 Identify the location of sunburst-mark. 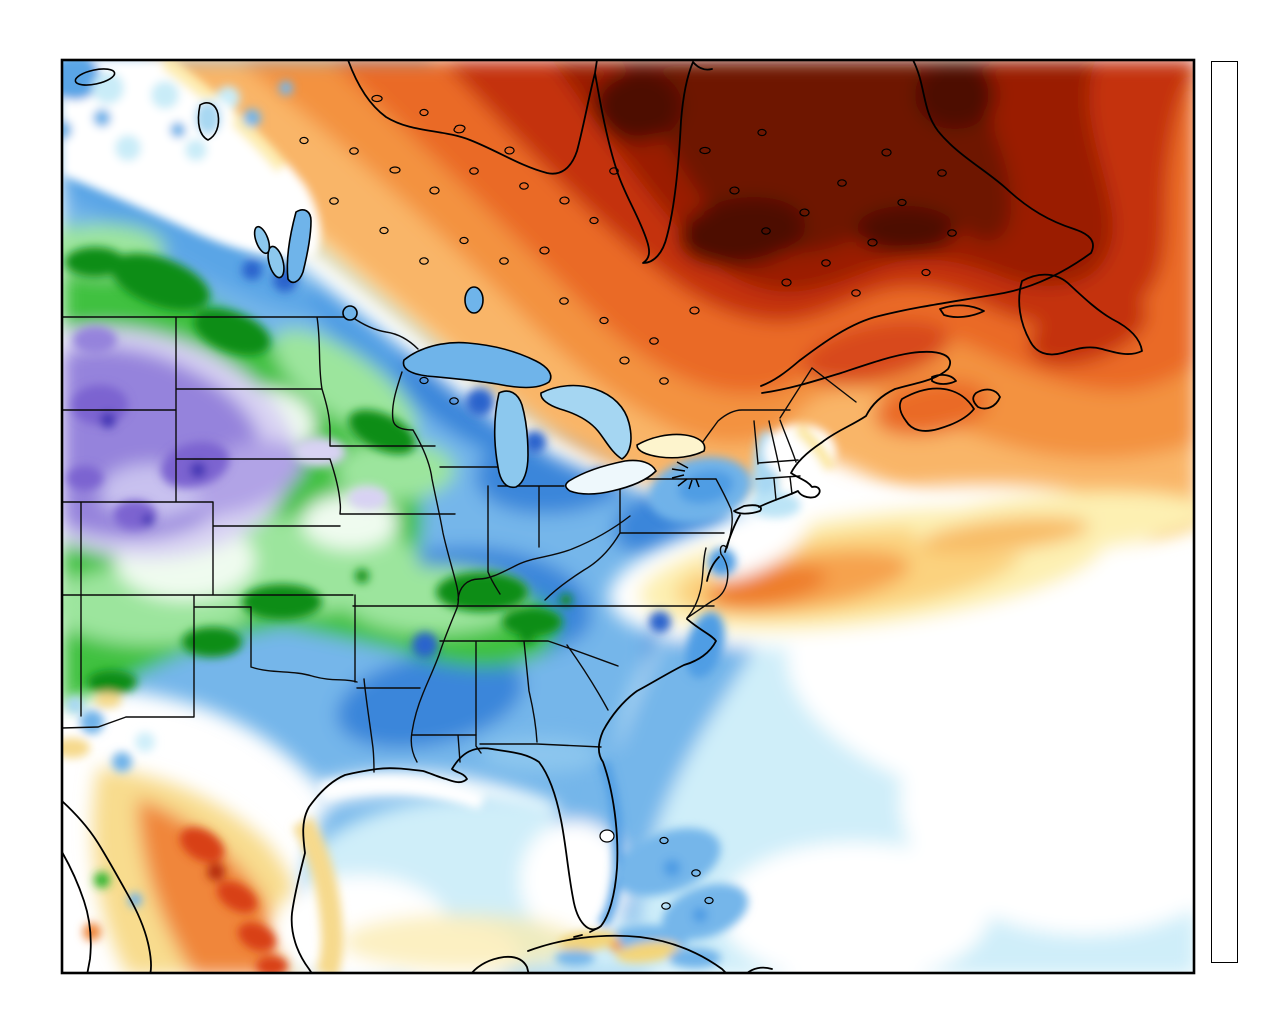
(685, 475).